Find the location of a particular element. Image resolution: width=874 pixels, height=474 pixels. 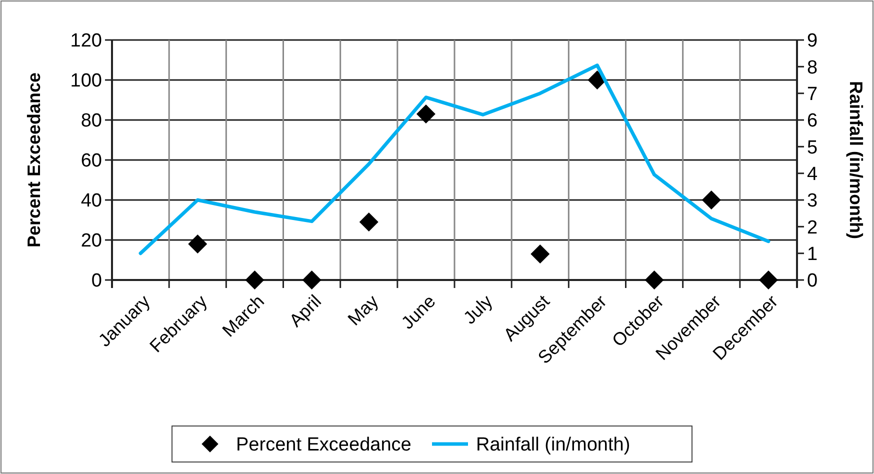

y2-tick-label: 3 is located at coordinates (812, 201).